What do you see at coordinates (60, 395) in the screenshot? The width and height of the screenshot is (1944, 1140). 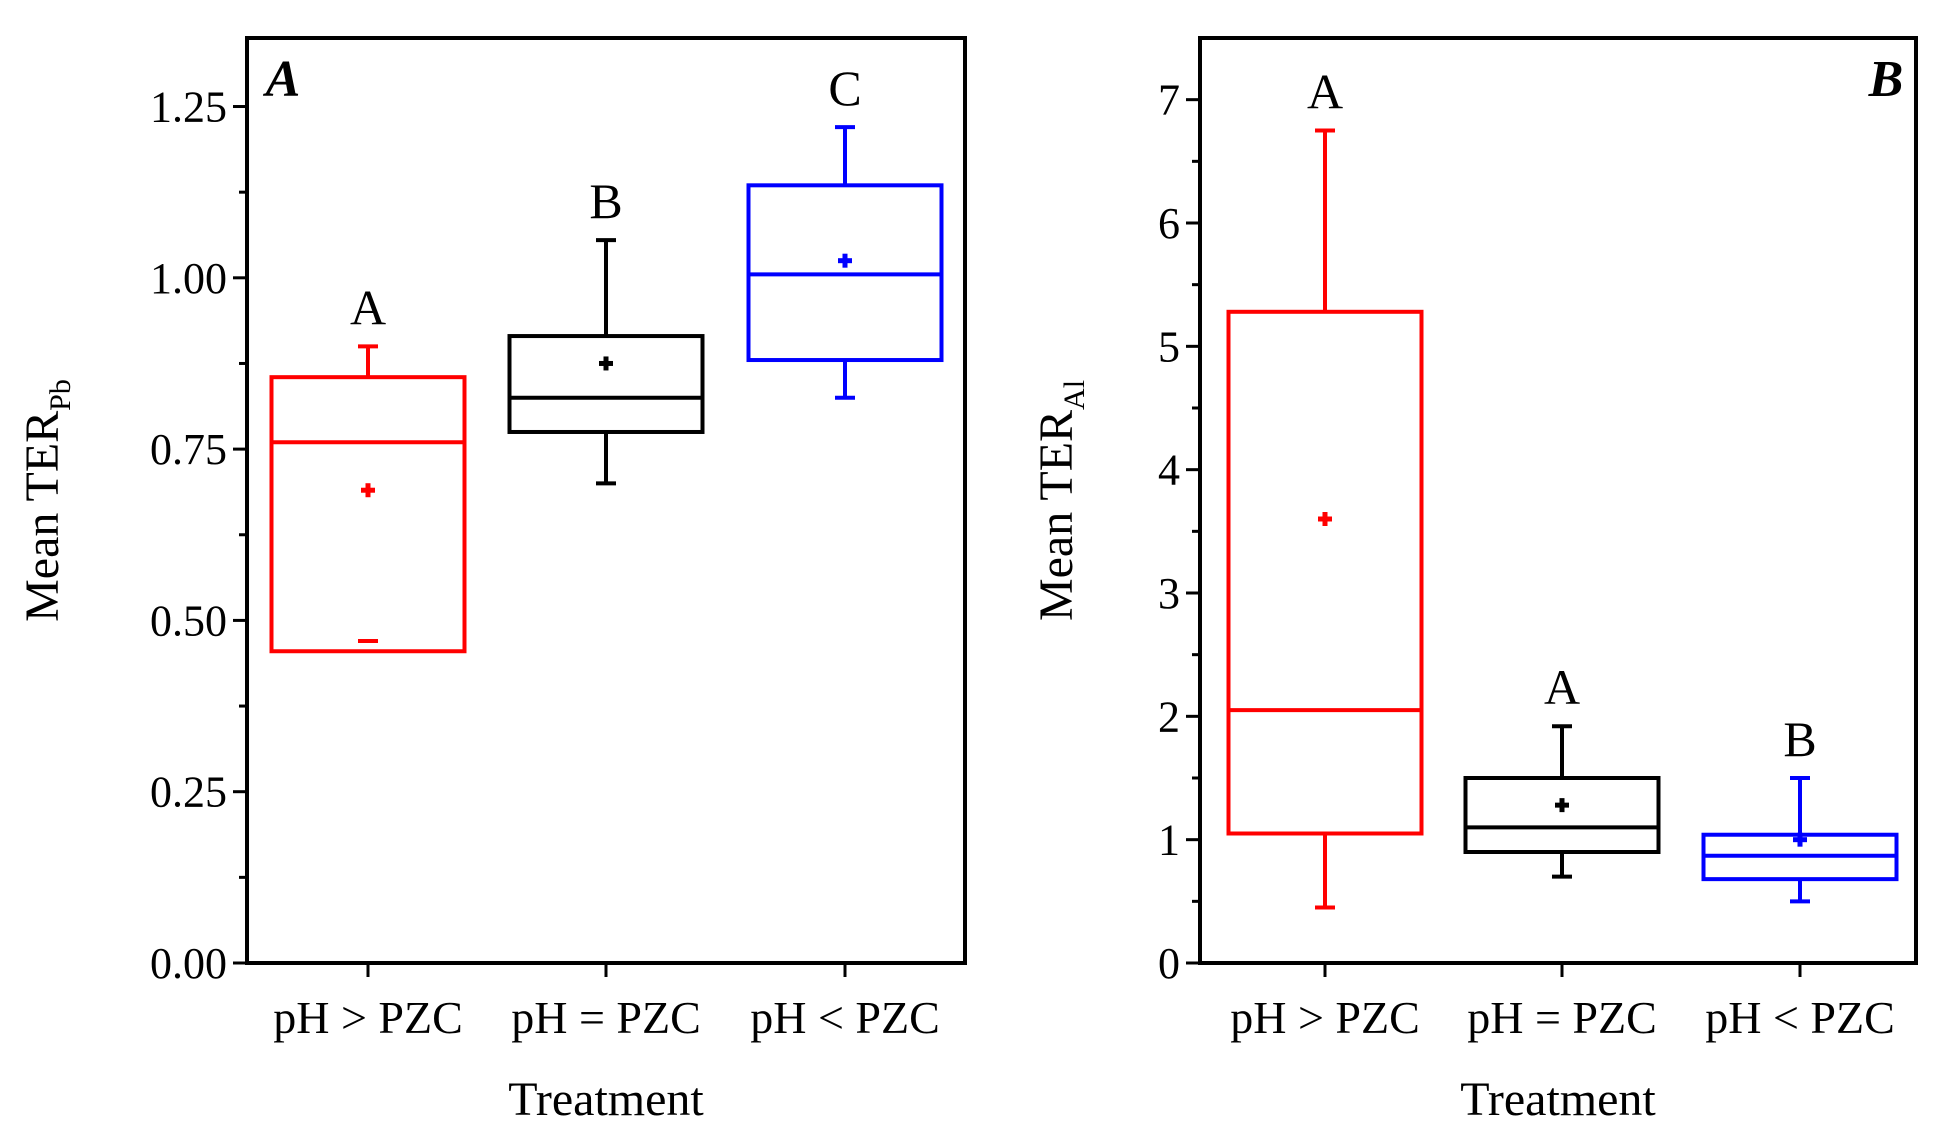 I see `y-axis-title-subscript: Pb` at bounding box center [60, 395].